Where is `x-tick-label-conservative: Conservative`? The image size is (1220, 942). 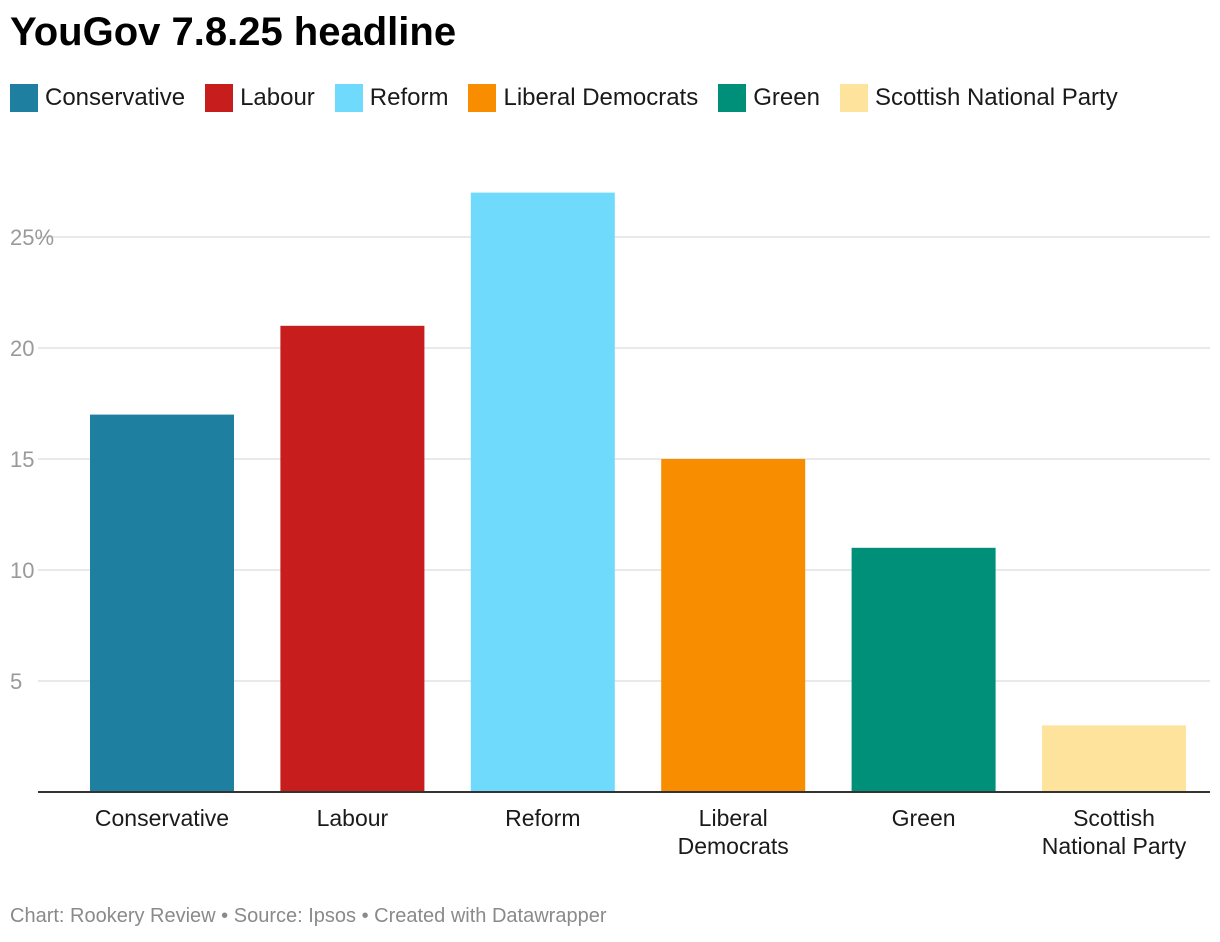
x-tick-label-conservative: Conservative is located at coordinates (162, 818).